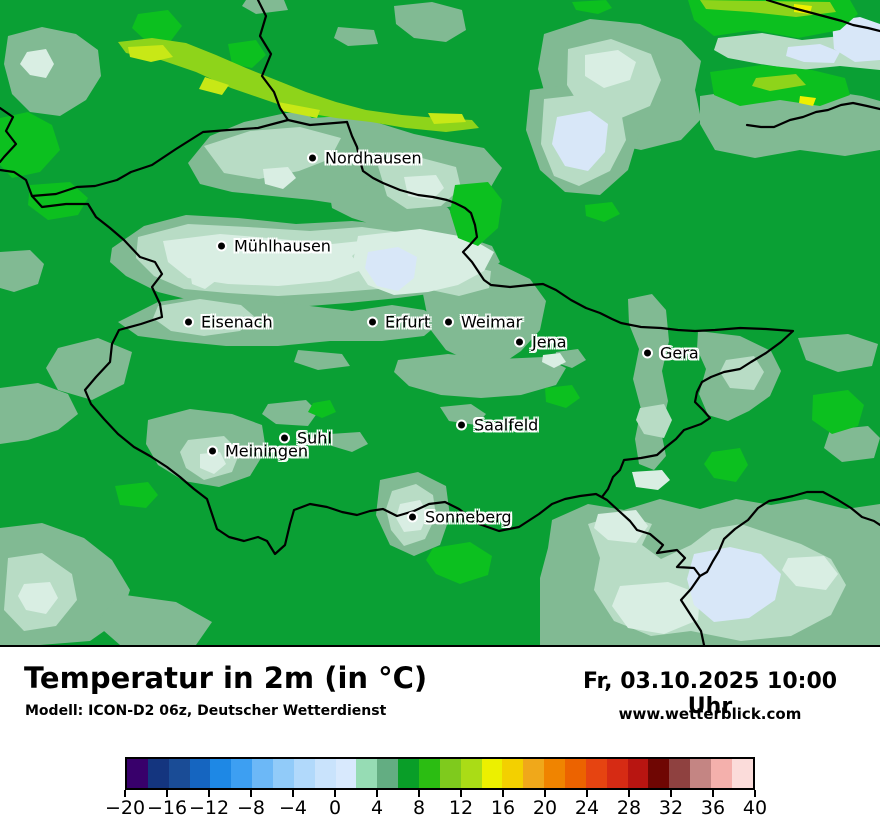 Image resolution: width=880 pixels, height=830 pixels. I want to click on city-marker-muehlhausen: Mühlhausen, so click(273, 246).